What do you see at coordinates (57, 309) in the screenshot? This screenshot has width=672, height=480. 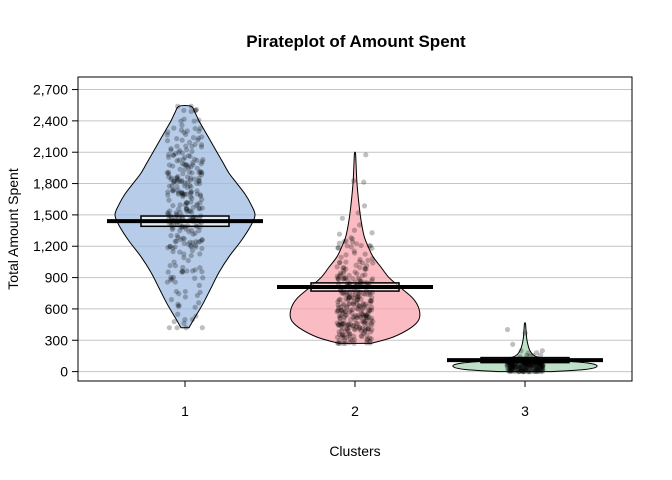 I see `y-tick-label: 600` at bounding box center [57, 309].